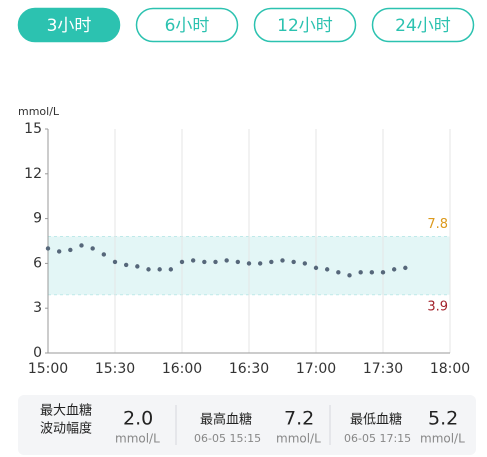 The image size is (487, 457). What do you see at coordinates (37, 263) in the screenshot?
I see `y-tick-label: 6` at bounding box center [37, 263].